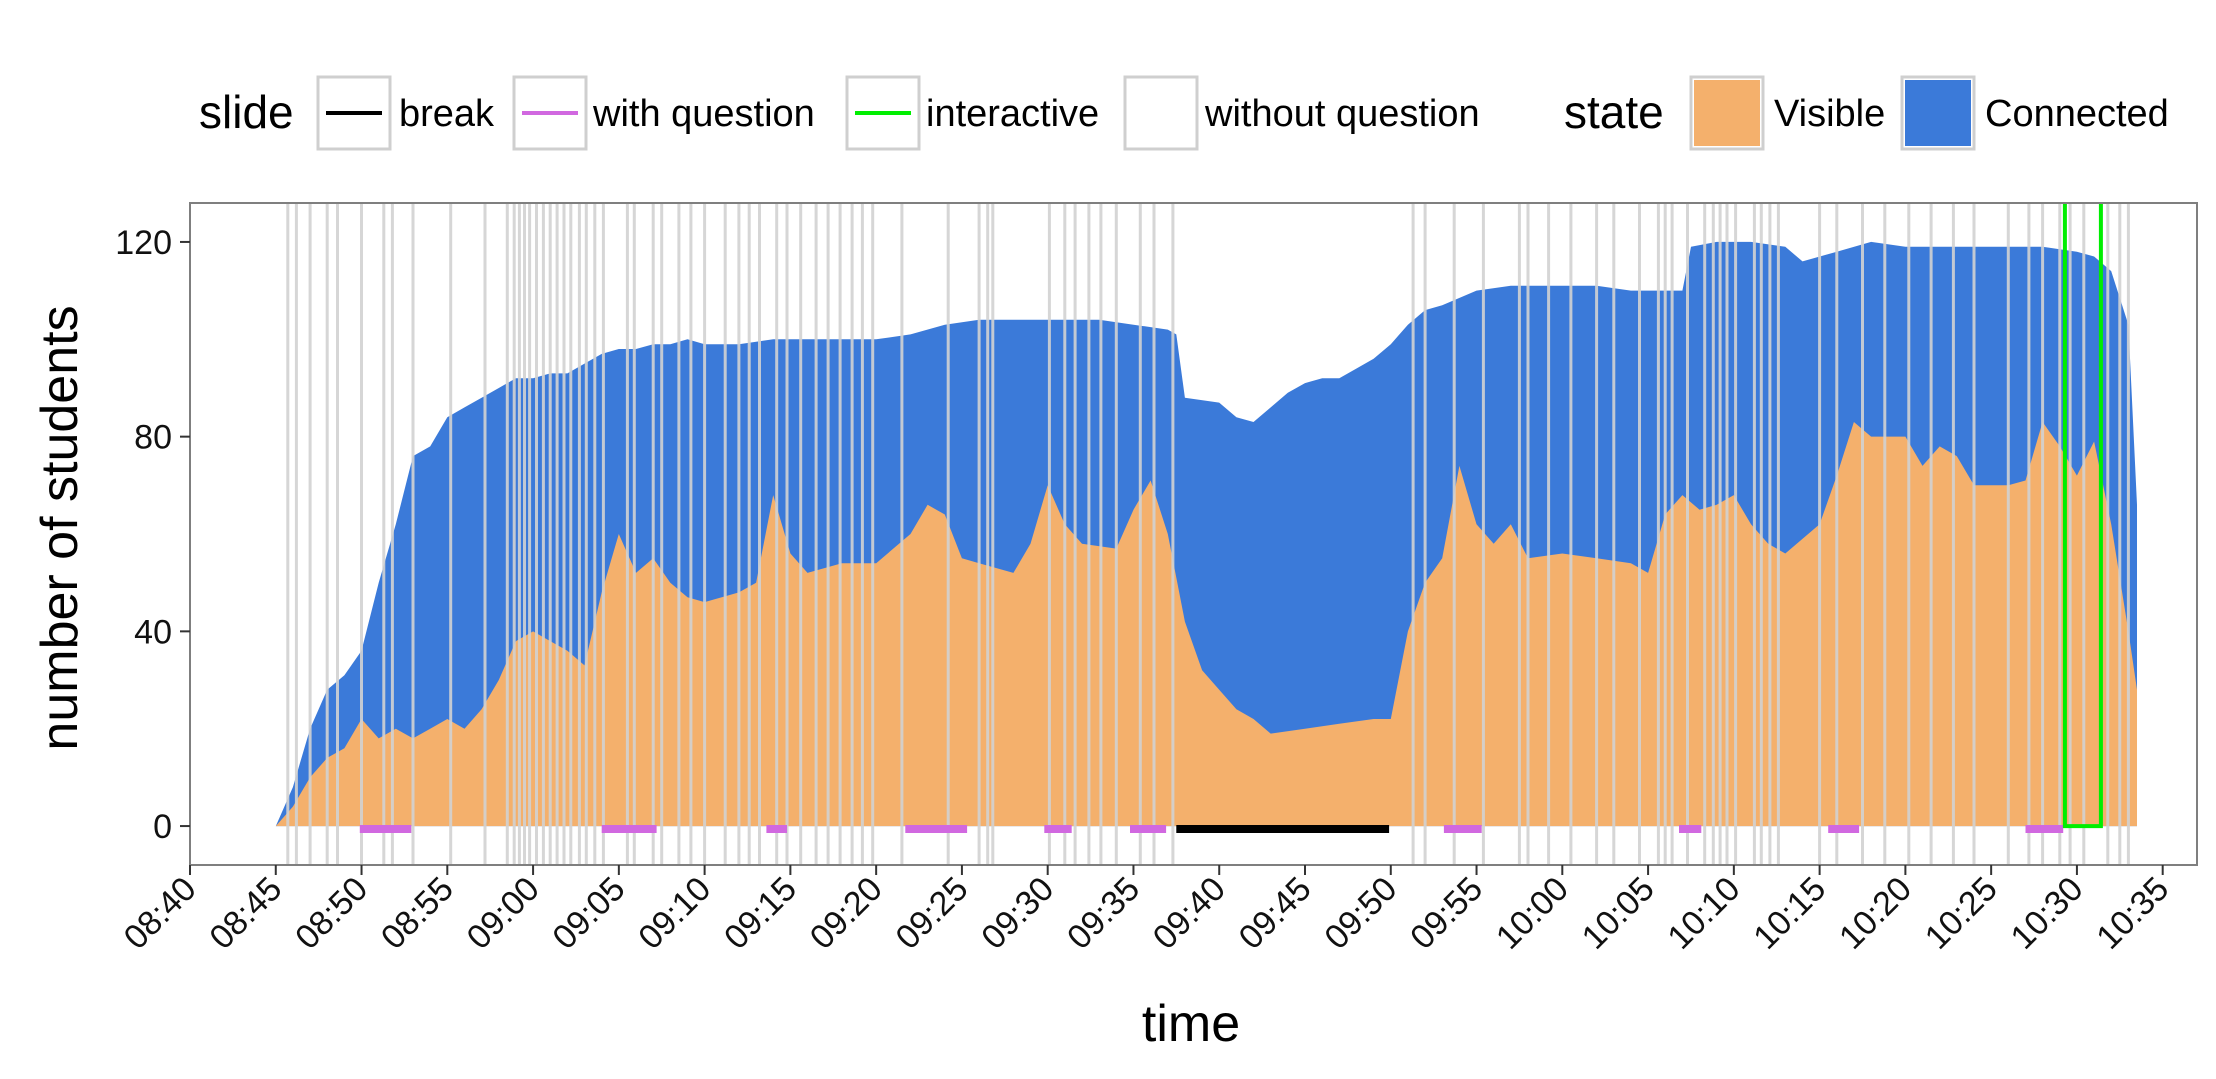 The image size is (2216, 1079). What do you see at coordinates (674, 913) in the screenshot?
I see `x-tick-label: 09:10` at bounding box center [674, 913].